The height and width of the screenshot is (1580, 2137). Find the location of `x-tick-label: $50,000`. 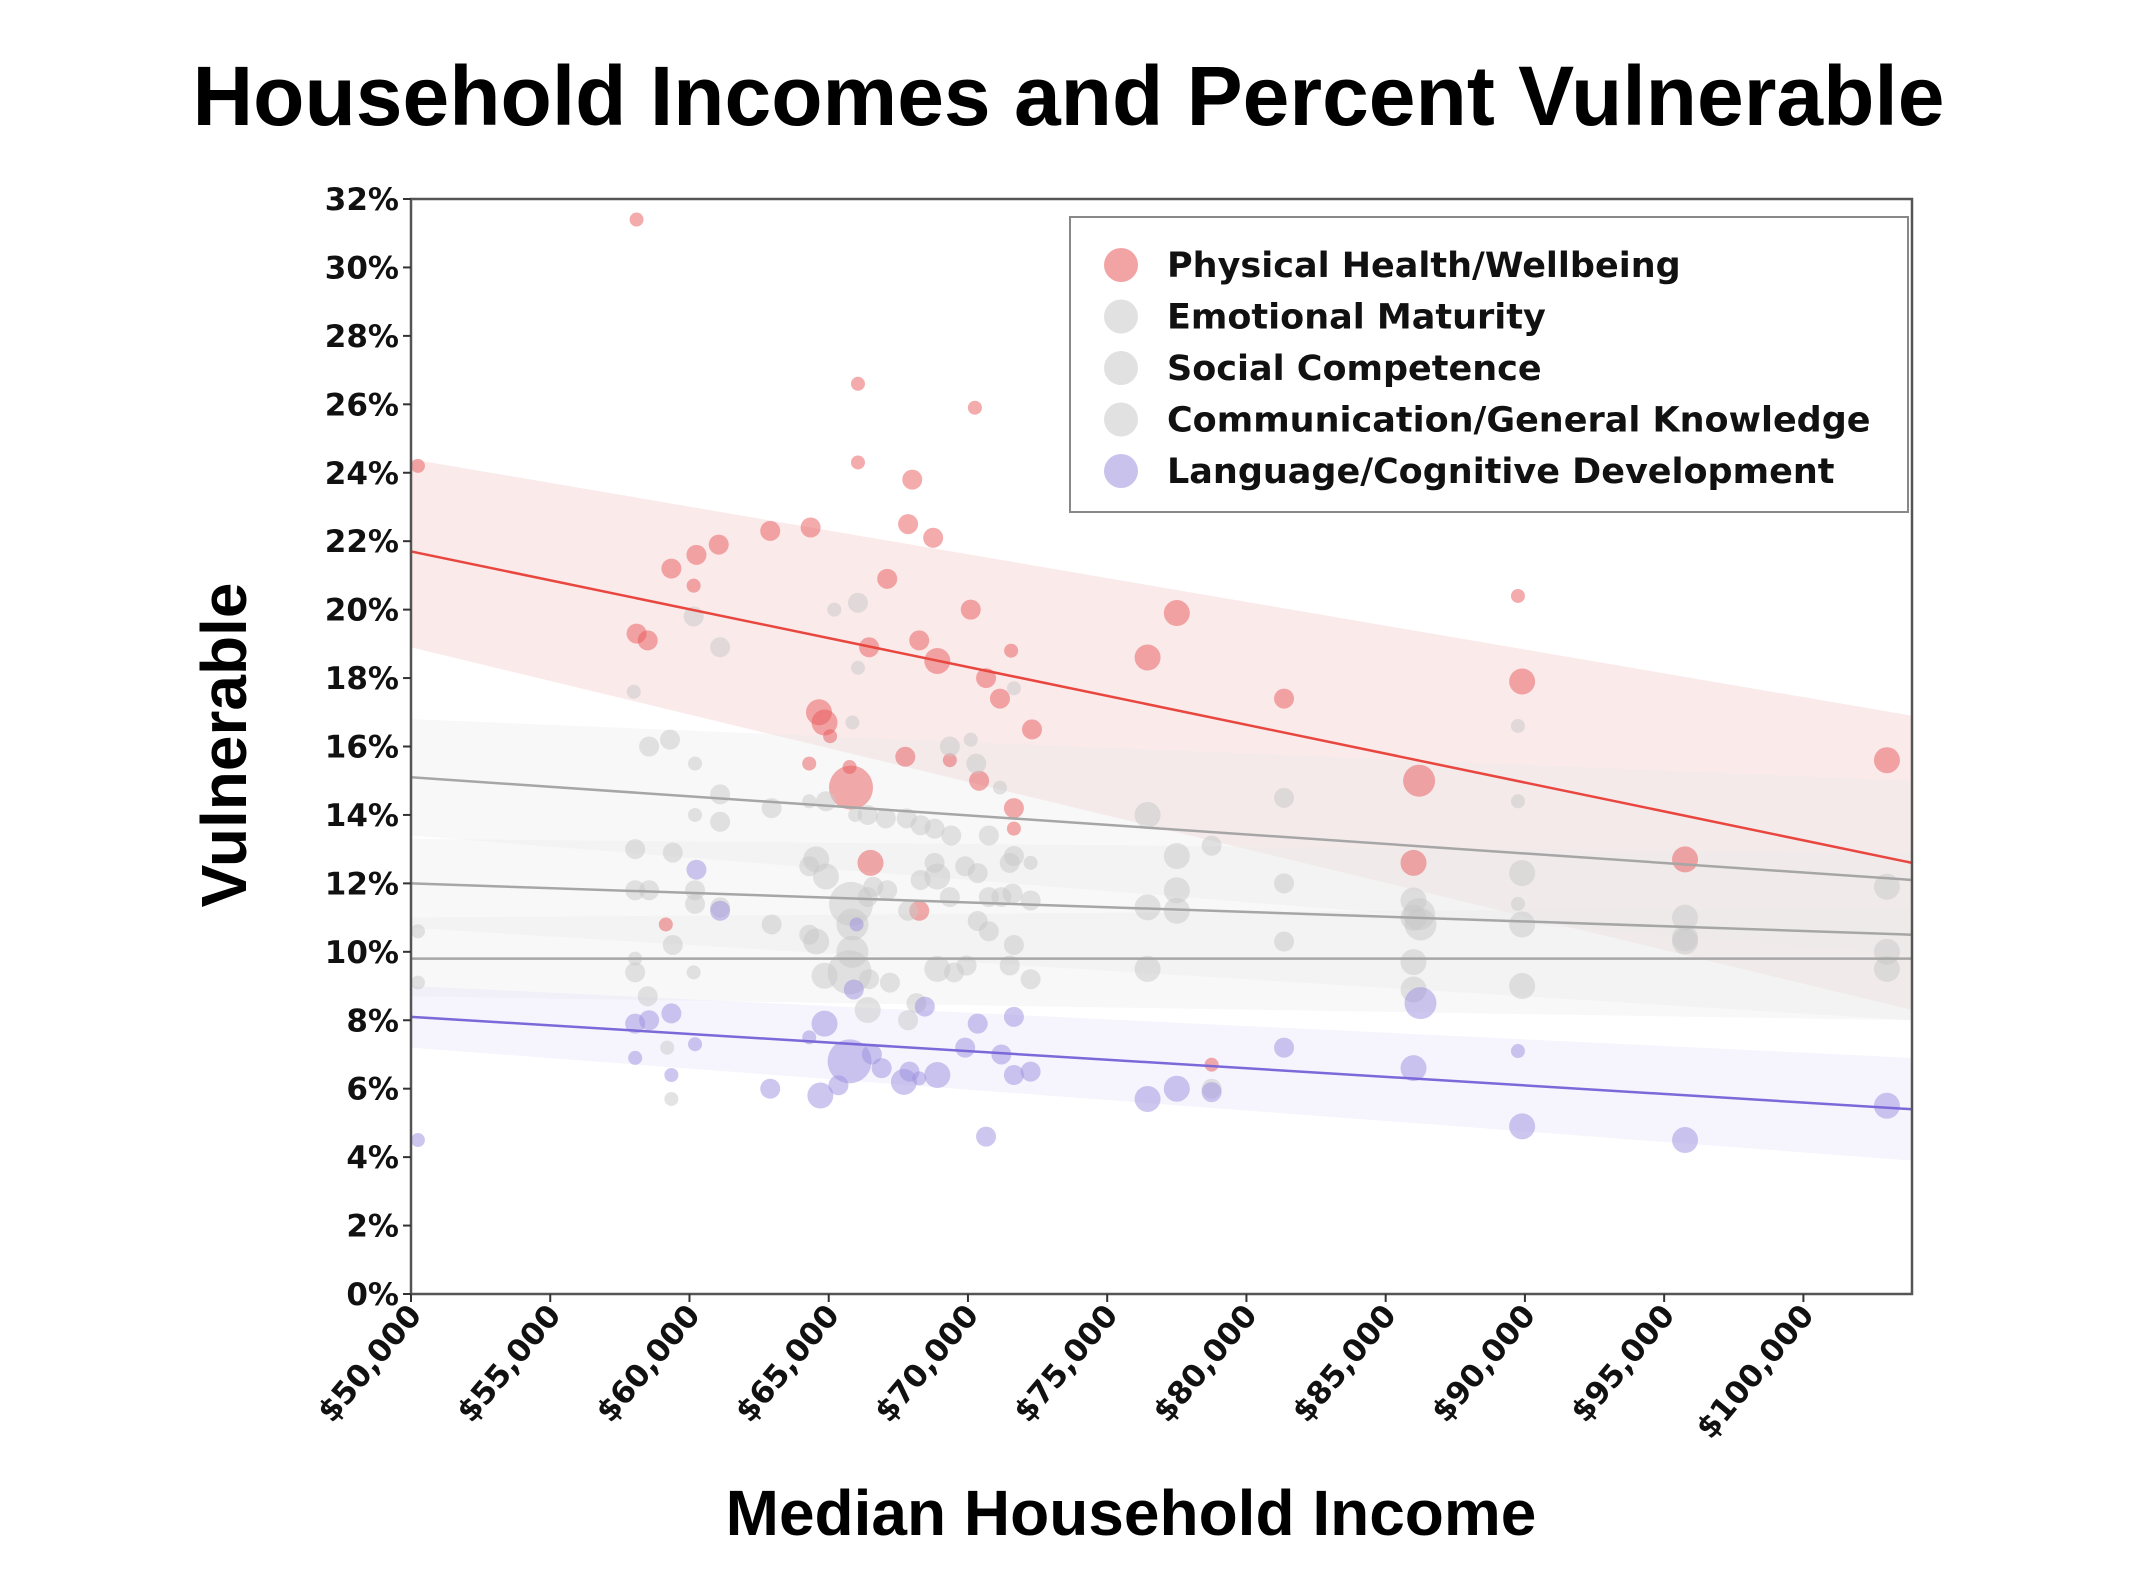

x-tick-label: $50,000 is located at coordinates (370, 1363).